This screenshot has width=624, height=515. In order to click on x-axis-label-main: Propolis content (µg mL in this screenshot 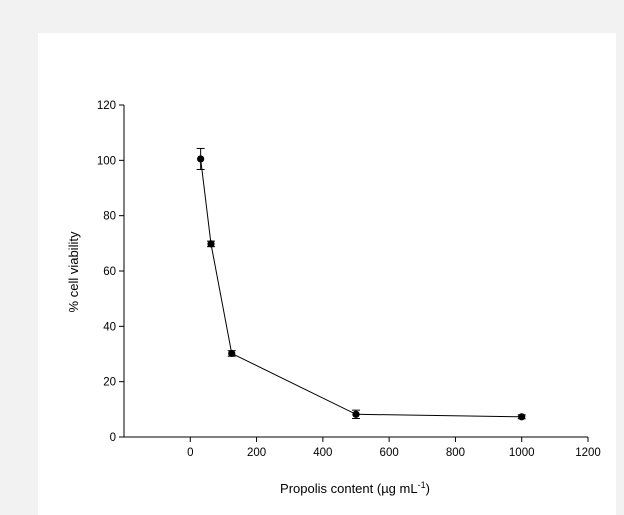, I will do `click(349, 488)`.